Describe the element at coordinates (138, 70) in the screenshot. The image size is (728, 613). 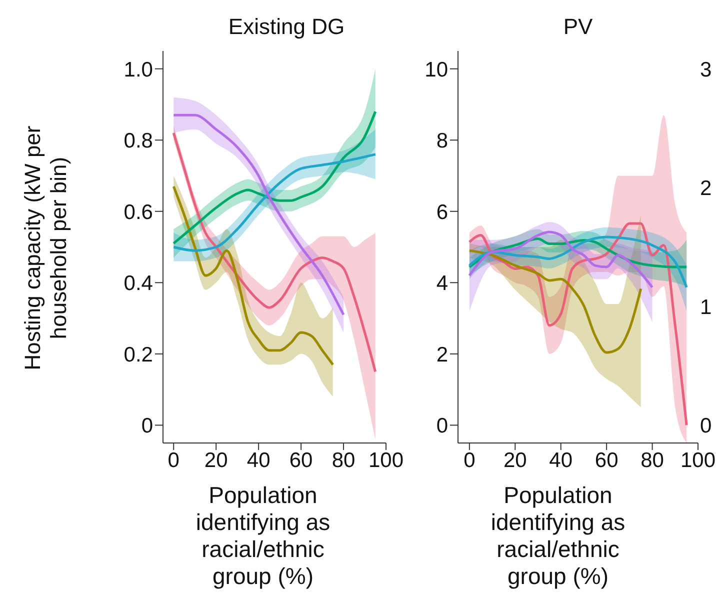
I see `y-tick-label: 1.0` at that location.